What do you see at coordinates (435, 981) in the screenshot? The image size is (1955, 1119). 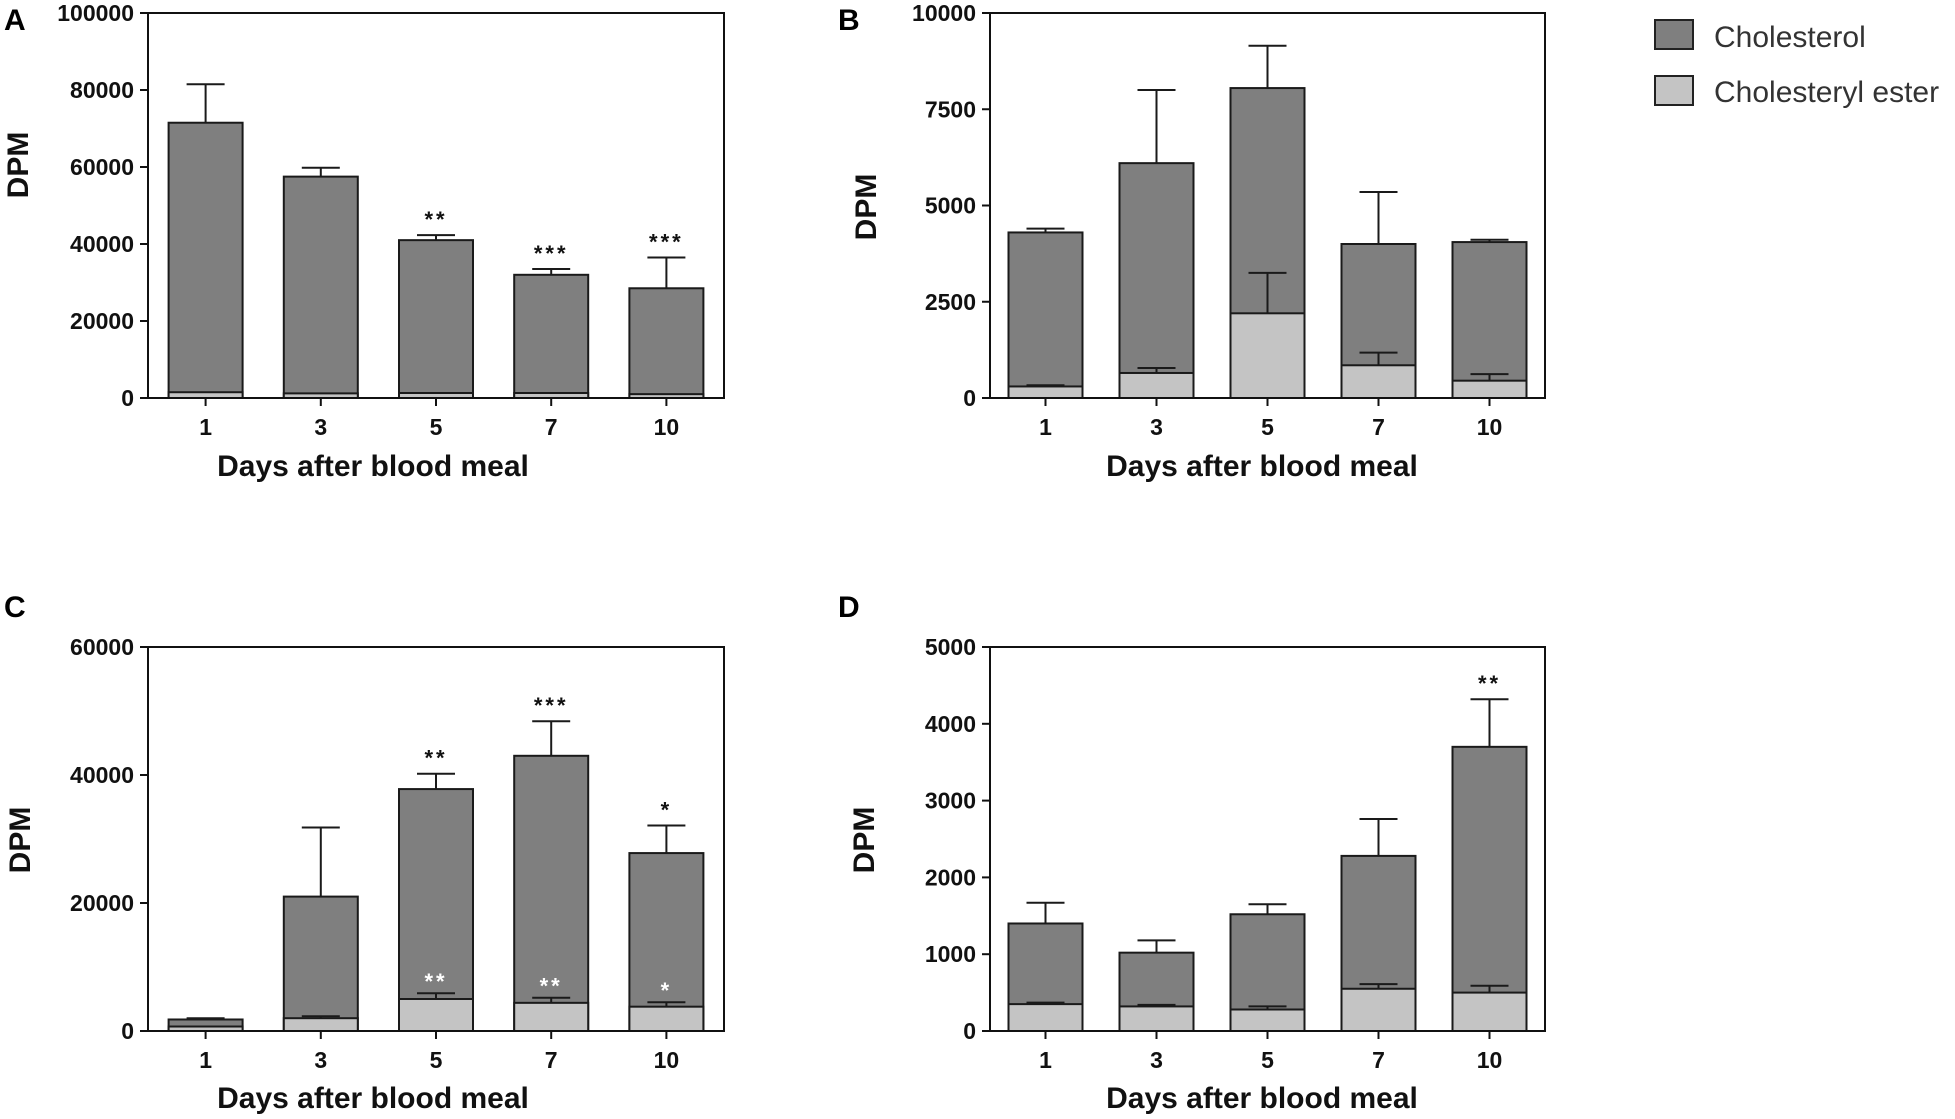 I see `significance-ester-day-5: **` at bounding box center [435, 981].